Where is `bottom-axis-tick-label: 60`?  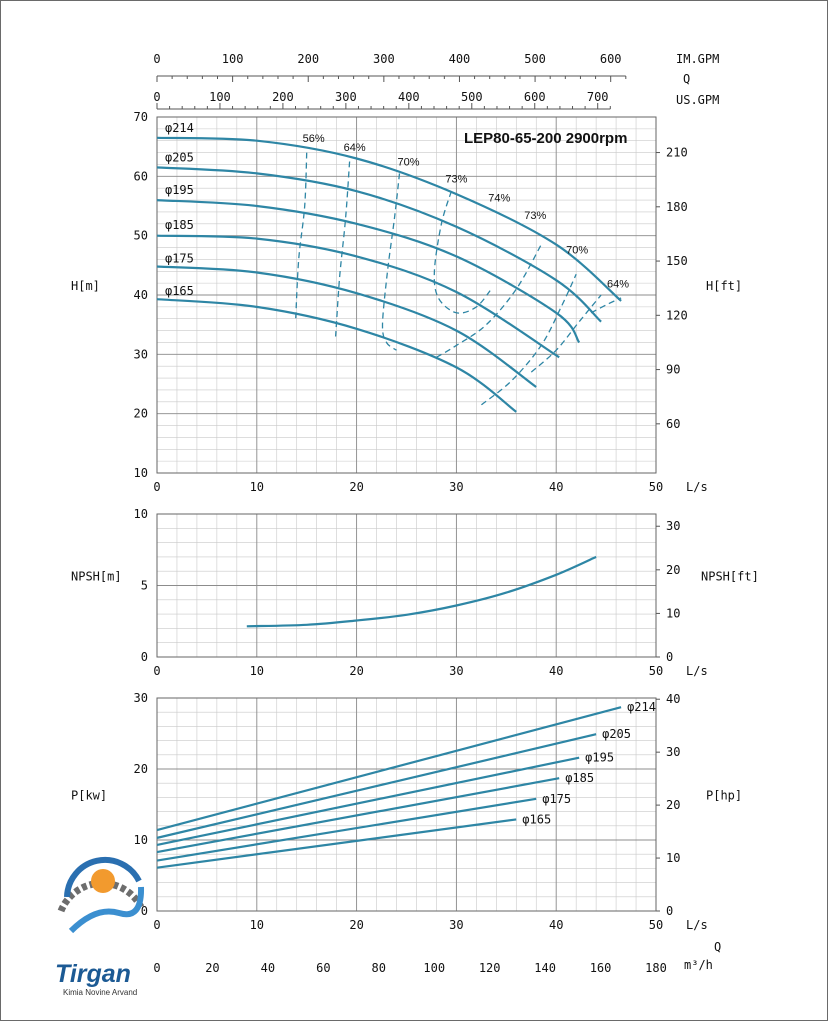
bottom-axis-tick-label: 60 is located at coordinates (323, 968).